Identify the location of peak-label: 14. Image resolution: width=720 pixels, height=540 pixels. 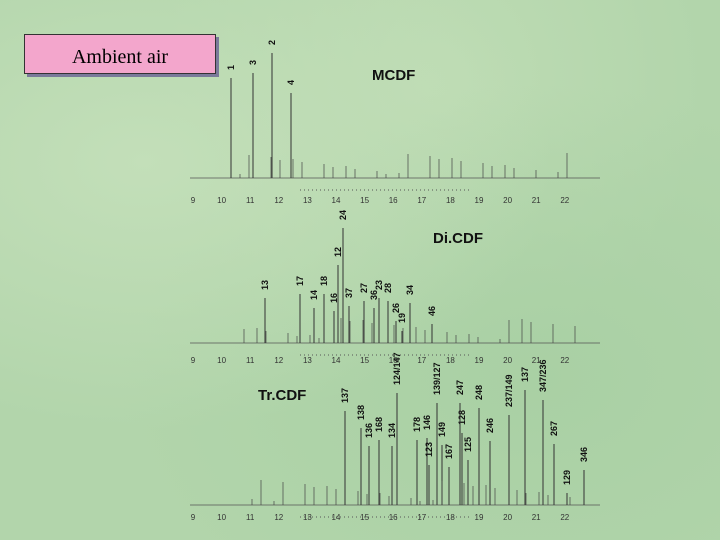
(314, 295).